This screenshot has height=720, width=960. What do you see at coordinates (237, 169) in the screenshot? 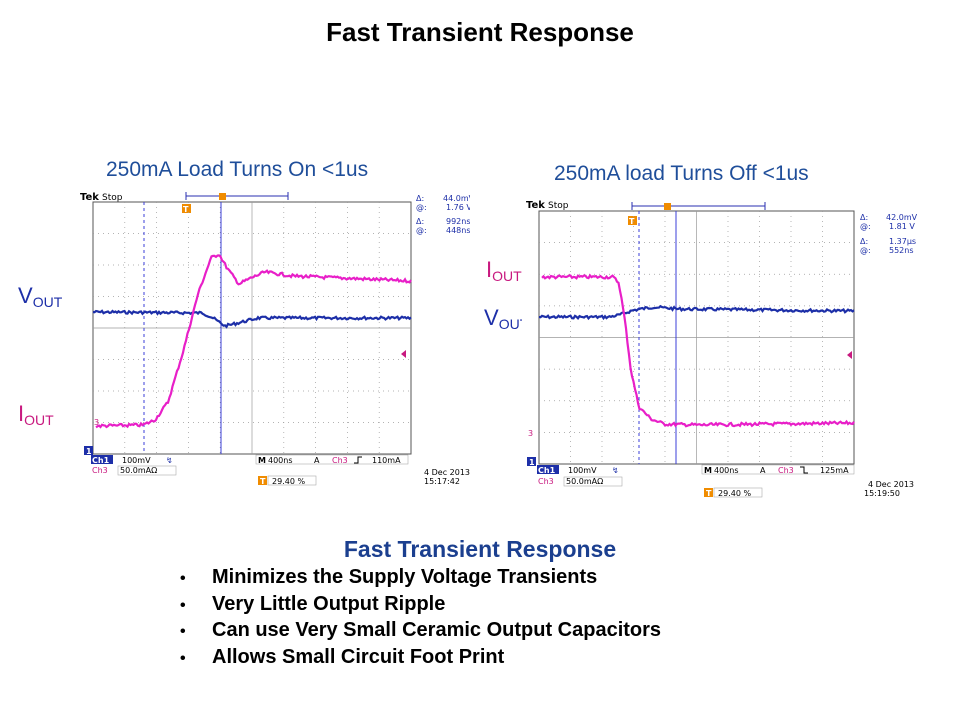
I see `left-scope-heading: 250mA Load Turns On <1us` at bounding box center [237, 169].